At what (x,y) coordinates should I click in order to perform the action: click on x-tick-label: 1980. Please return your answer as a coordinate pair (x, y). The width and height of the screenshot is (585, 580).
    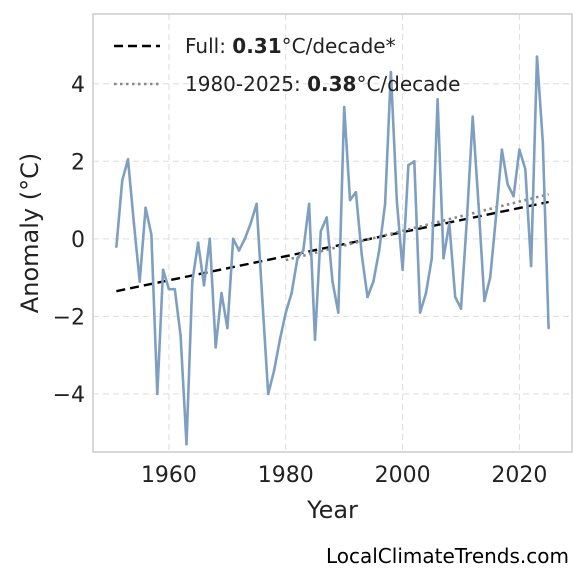
    Looking at the image, I should click on (286, 475).